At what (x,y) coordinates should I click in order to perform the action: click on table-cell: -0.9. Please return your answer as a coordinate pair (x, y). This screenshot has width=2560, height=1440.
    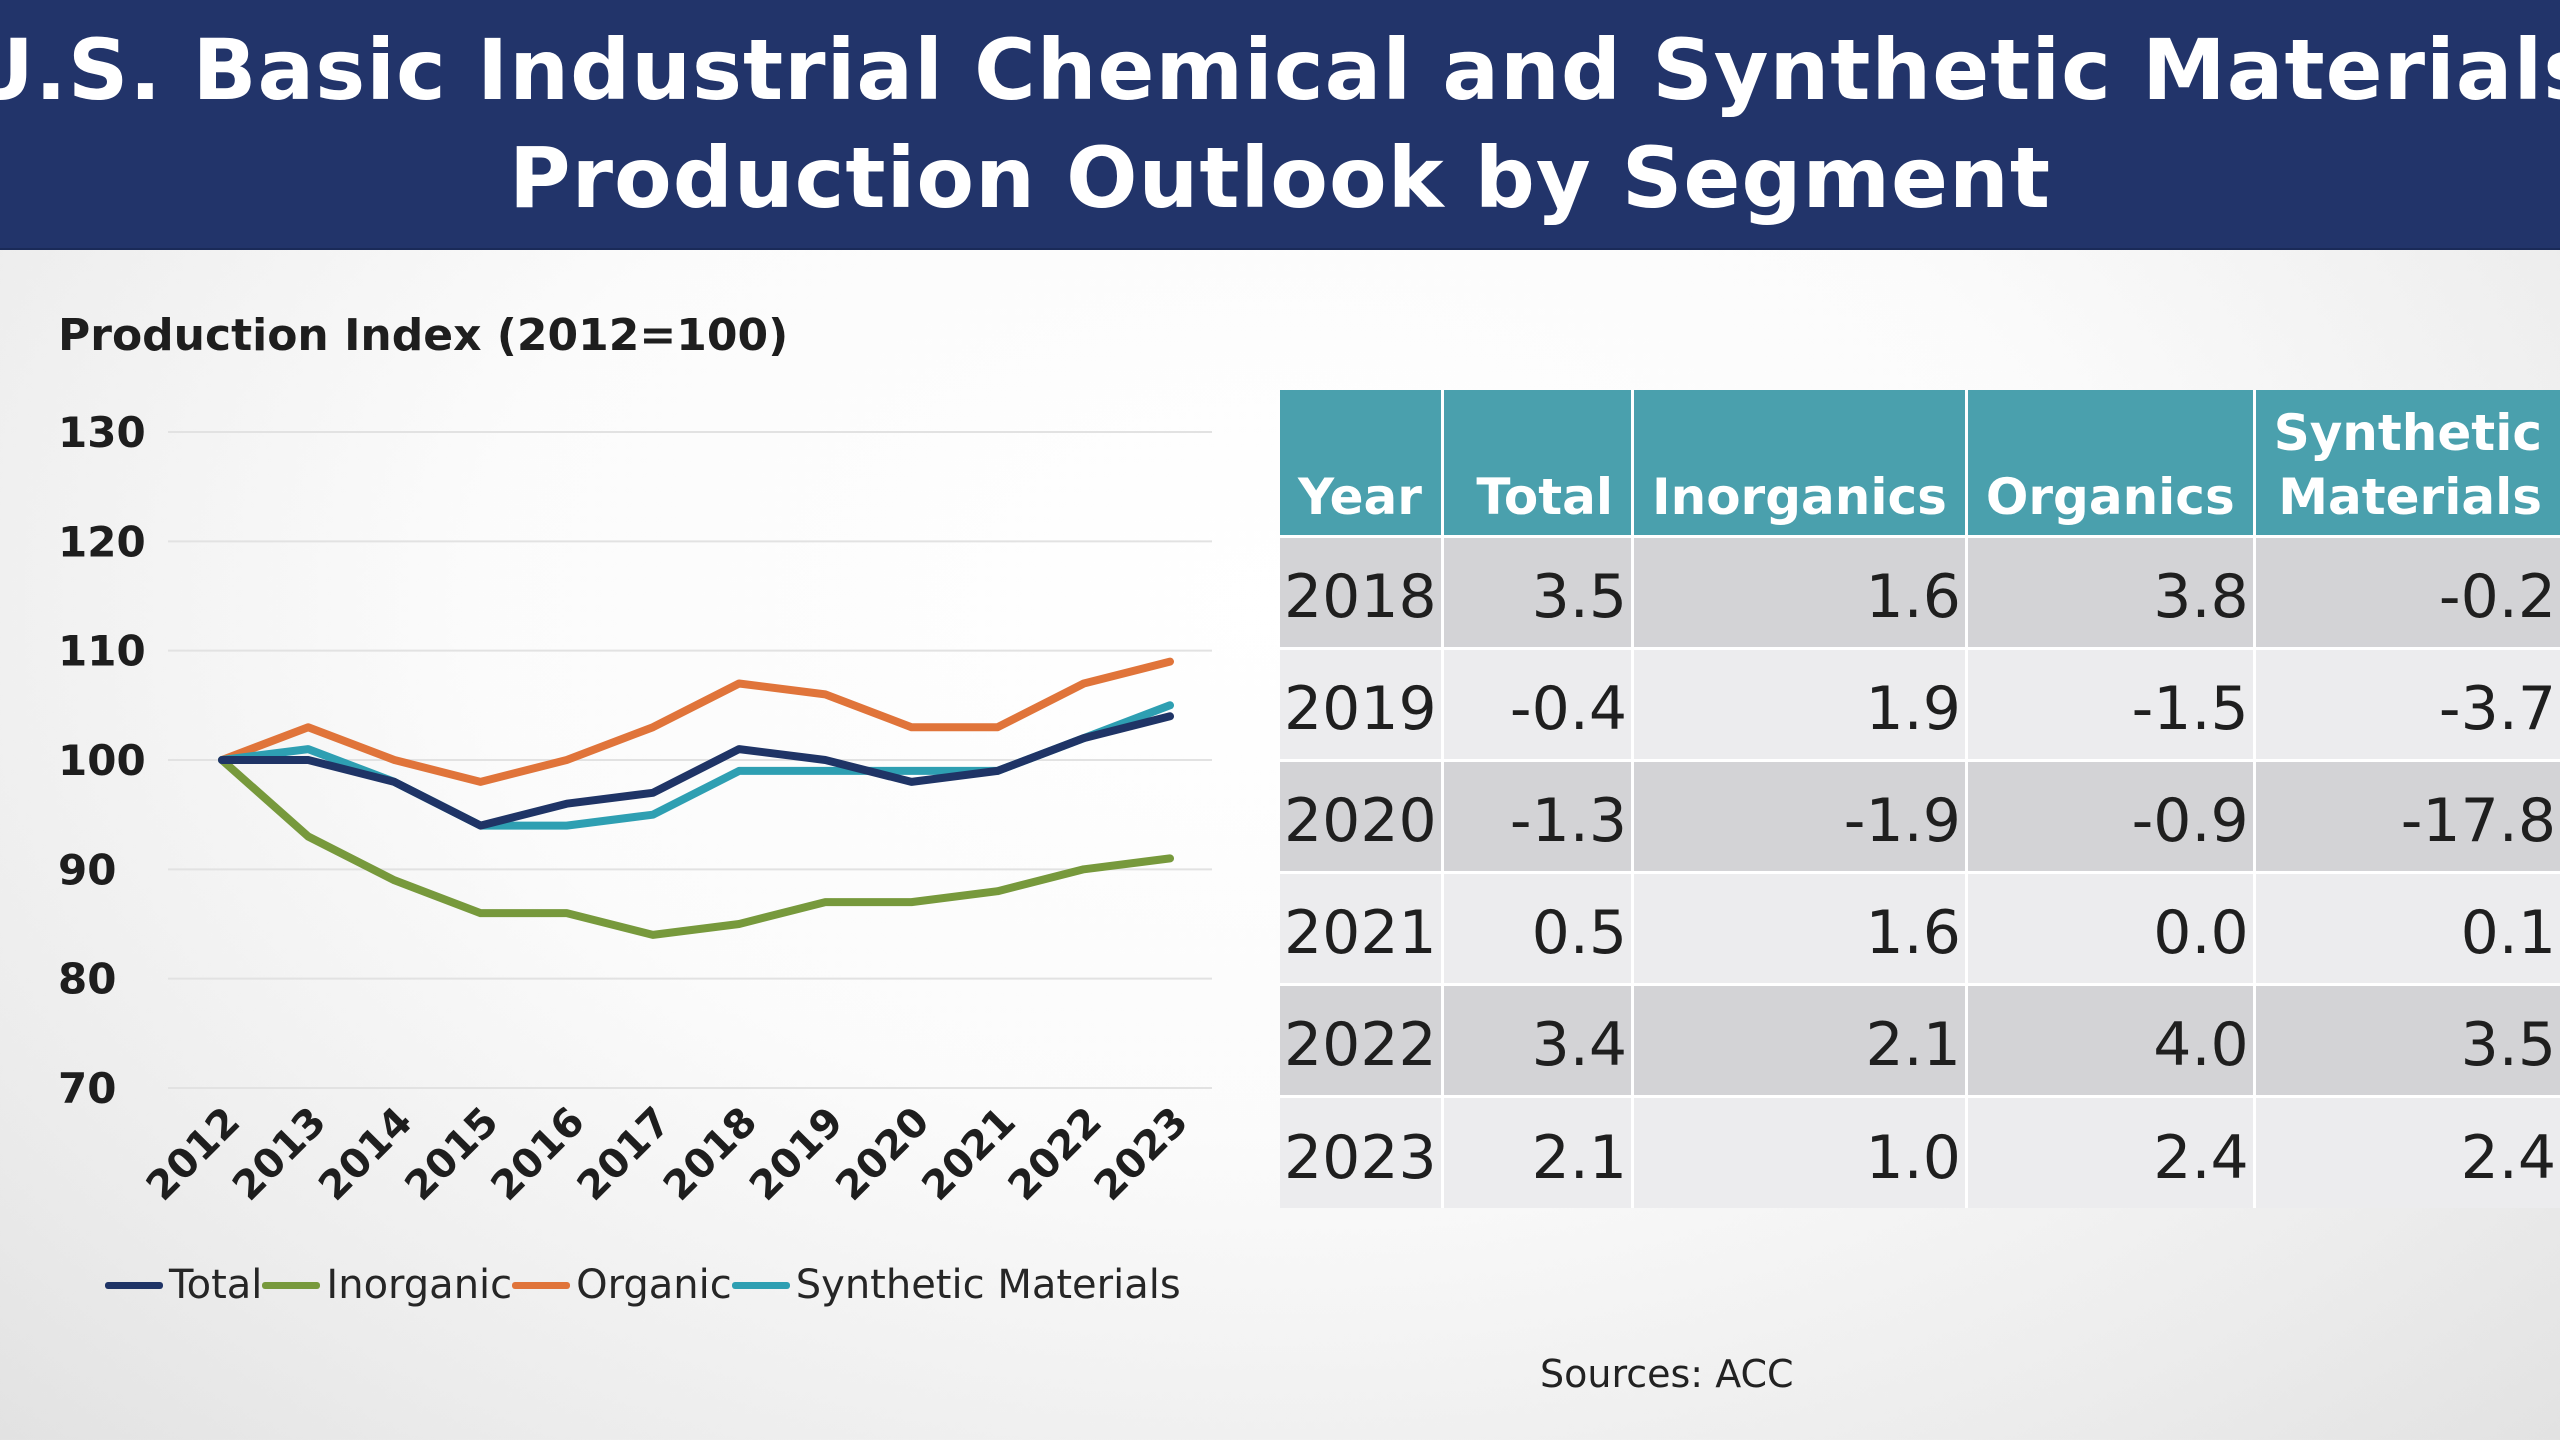
    Looking at the image, I should click on (2109, 816).